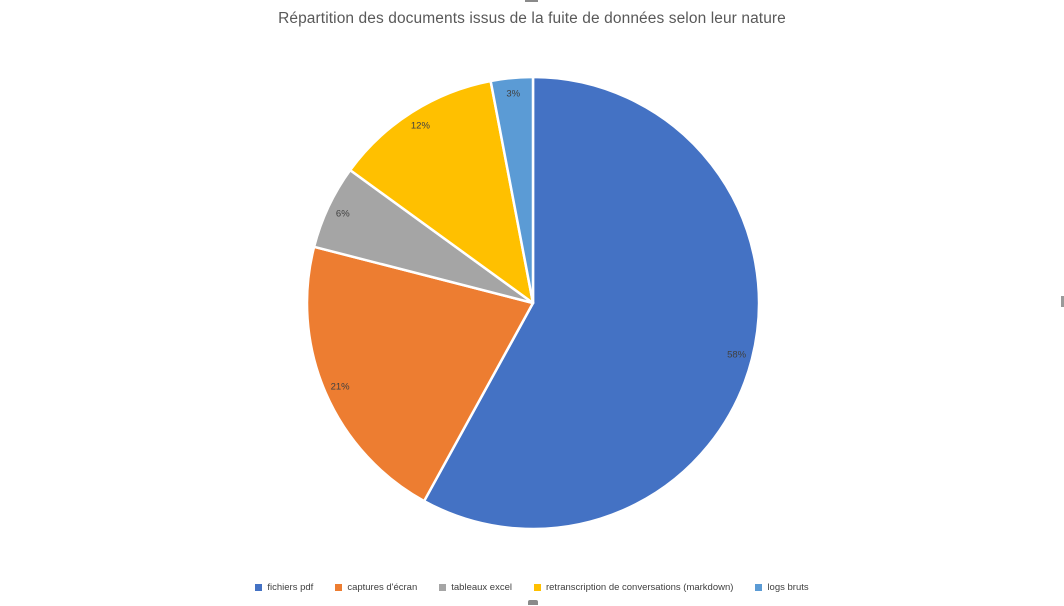 The height and width of the screenshot is (606, 1064). I want to click on data-label-3: 12%, so click(420, 125).